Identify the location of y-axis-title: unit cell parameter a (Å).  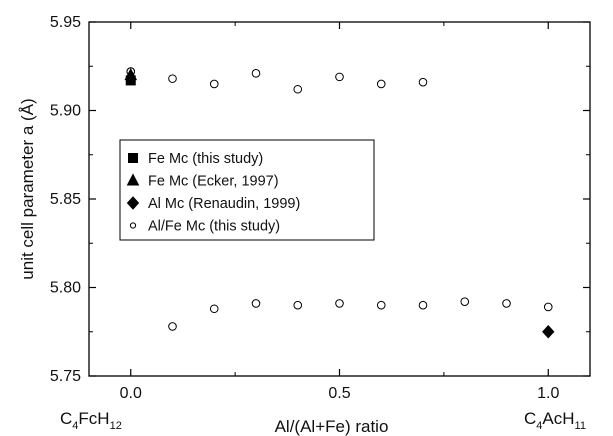
(27, 188).